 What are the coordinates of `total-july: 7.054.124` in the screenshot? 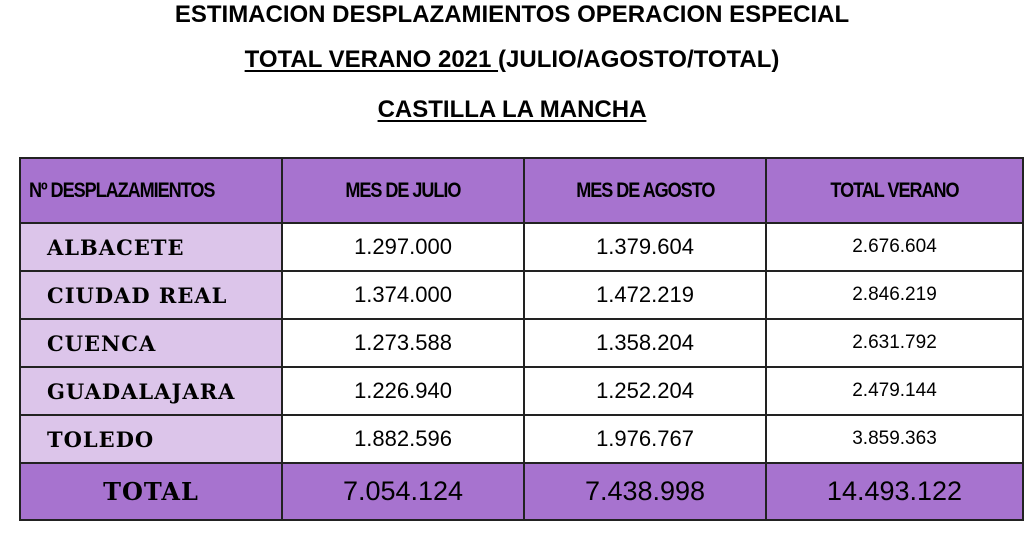 It's located at (403, 491).